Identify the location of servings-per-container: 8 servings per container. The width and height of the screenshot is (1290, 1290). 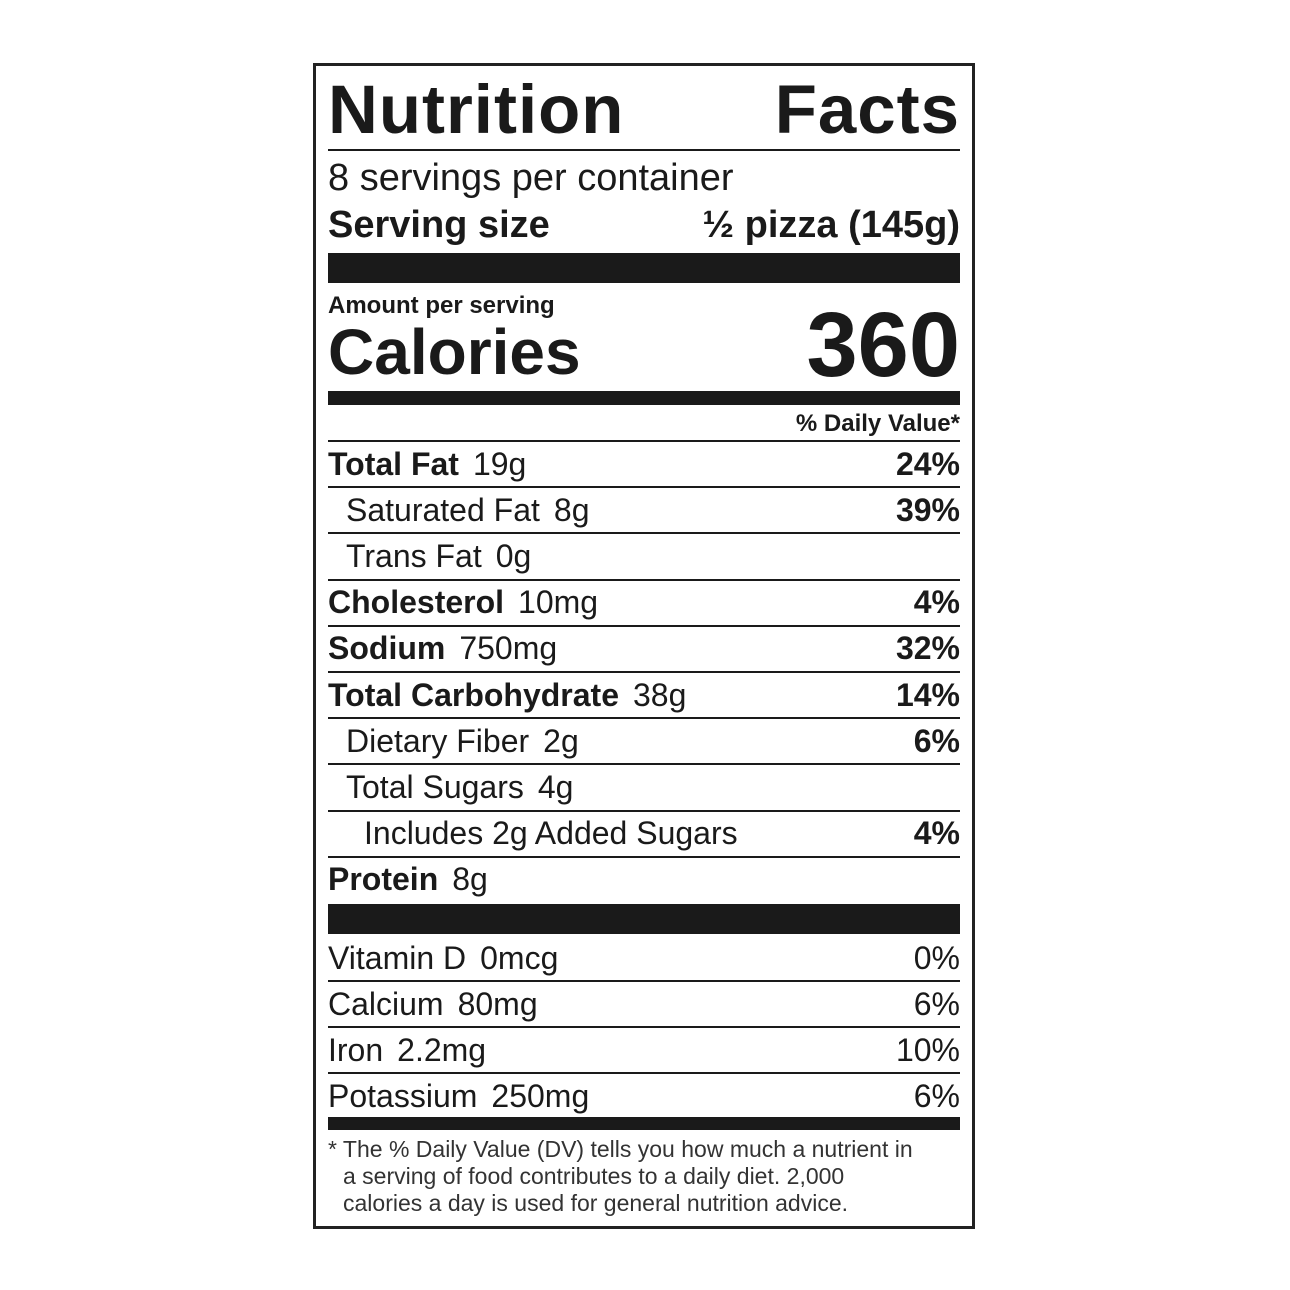
(531, 178).